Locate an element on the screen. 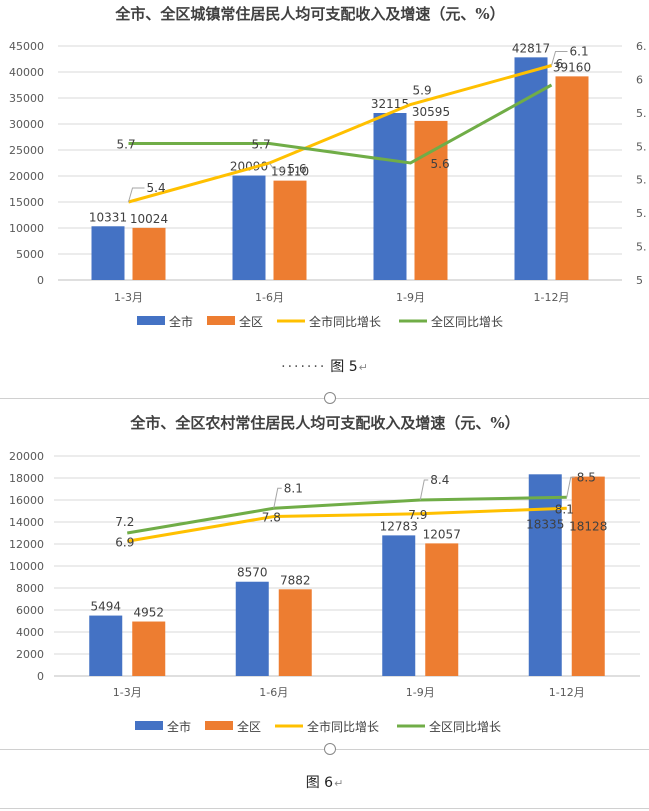  bar-data-label: 39160 is located at coordinates (572, 67).